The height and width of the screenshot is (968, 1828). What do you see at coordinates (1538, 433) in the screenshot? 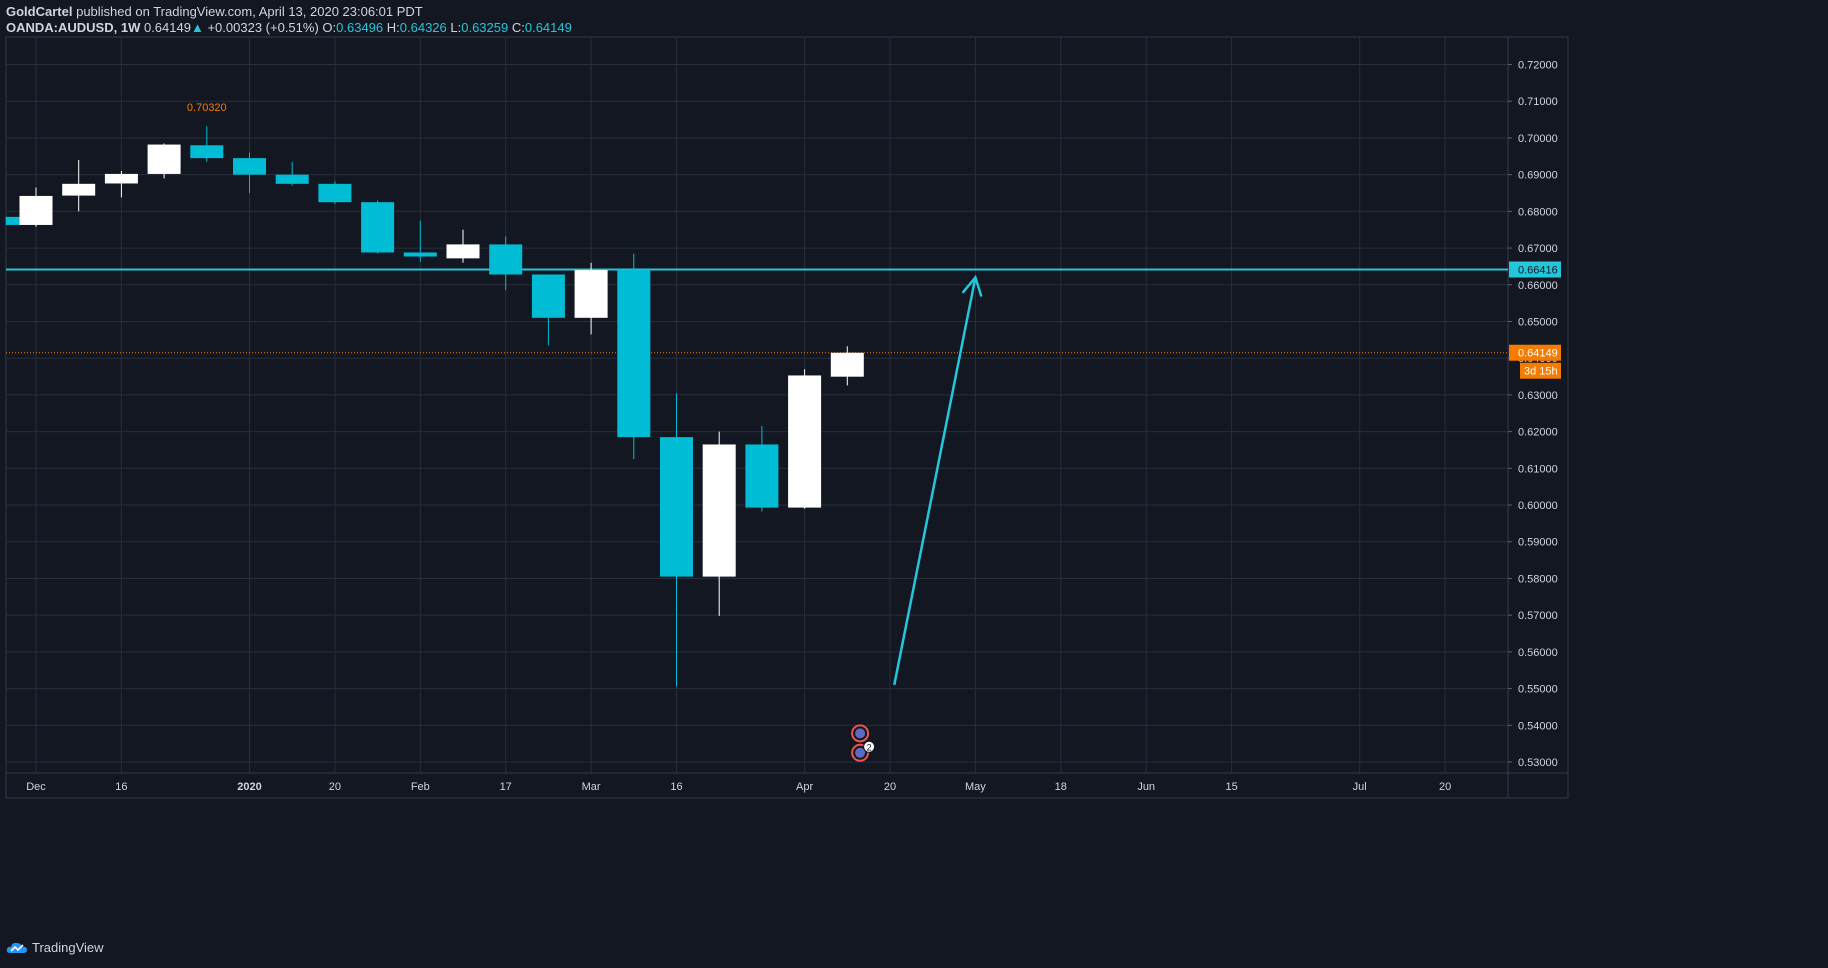
I see `y-tick-label: 0.62000` at bounding box center [1538, 433].